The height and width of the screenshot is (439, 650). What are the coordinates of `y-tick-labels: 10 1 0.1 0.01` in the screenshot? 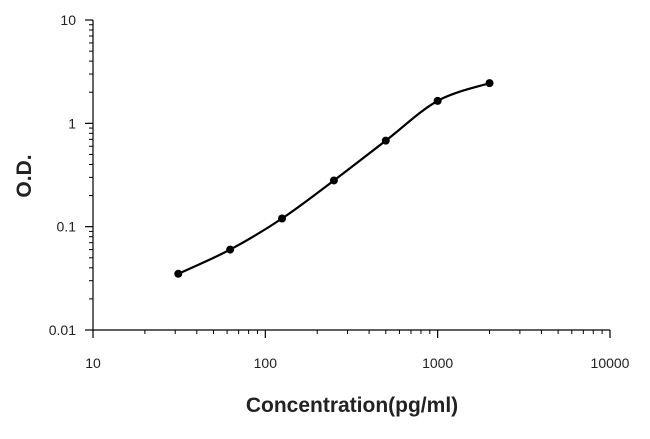 It's located at (62, 175).